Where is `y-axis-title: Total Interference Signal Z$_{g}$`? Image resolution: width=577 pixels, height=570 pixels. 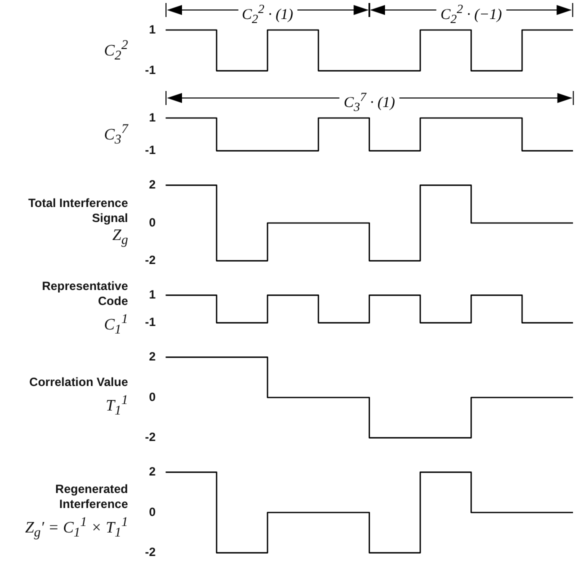
y-axis-title: Total Interference Signal Z$_{g}$ is located at coordinates (77, 223).